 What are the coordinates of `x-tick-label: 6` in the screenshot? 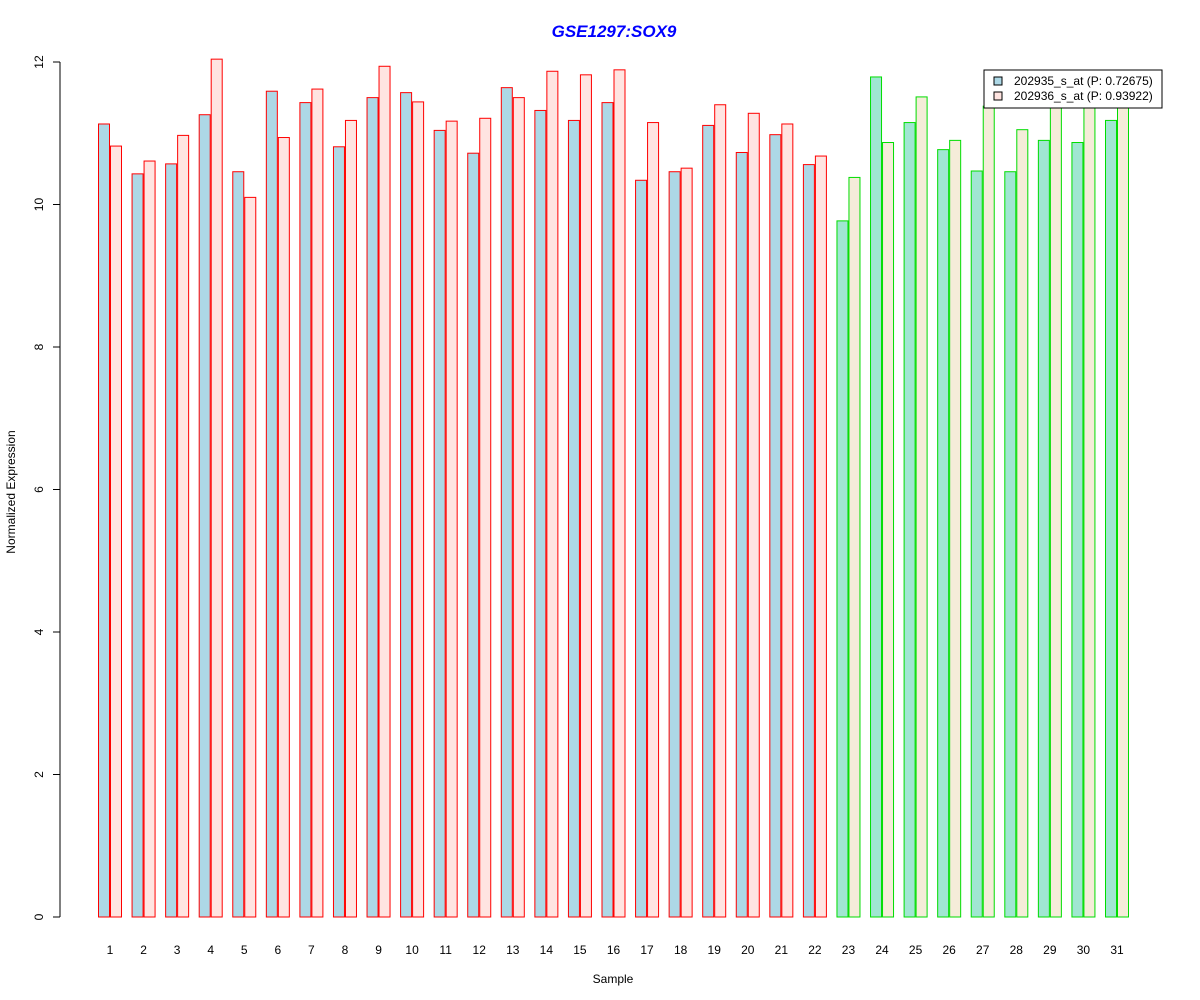 It's located at (277, 950).